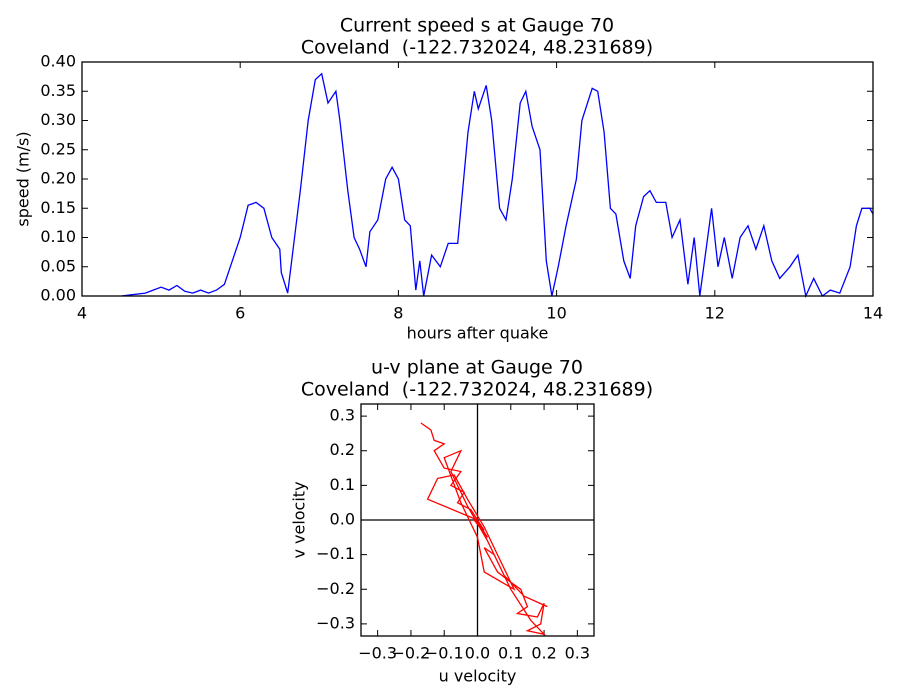 This screenshot has height=700, width=900. I want to click on y-tick-label: −0.1, so click(335, 553).